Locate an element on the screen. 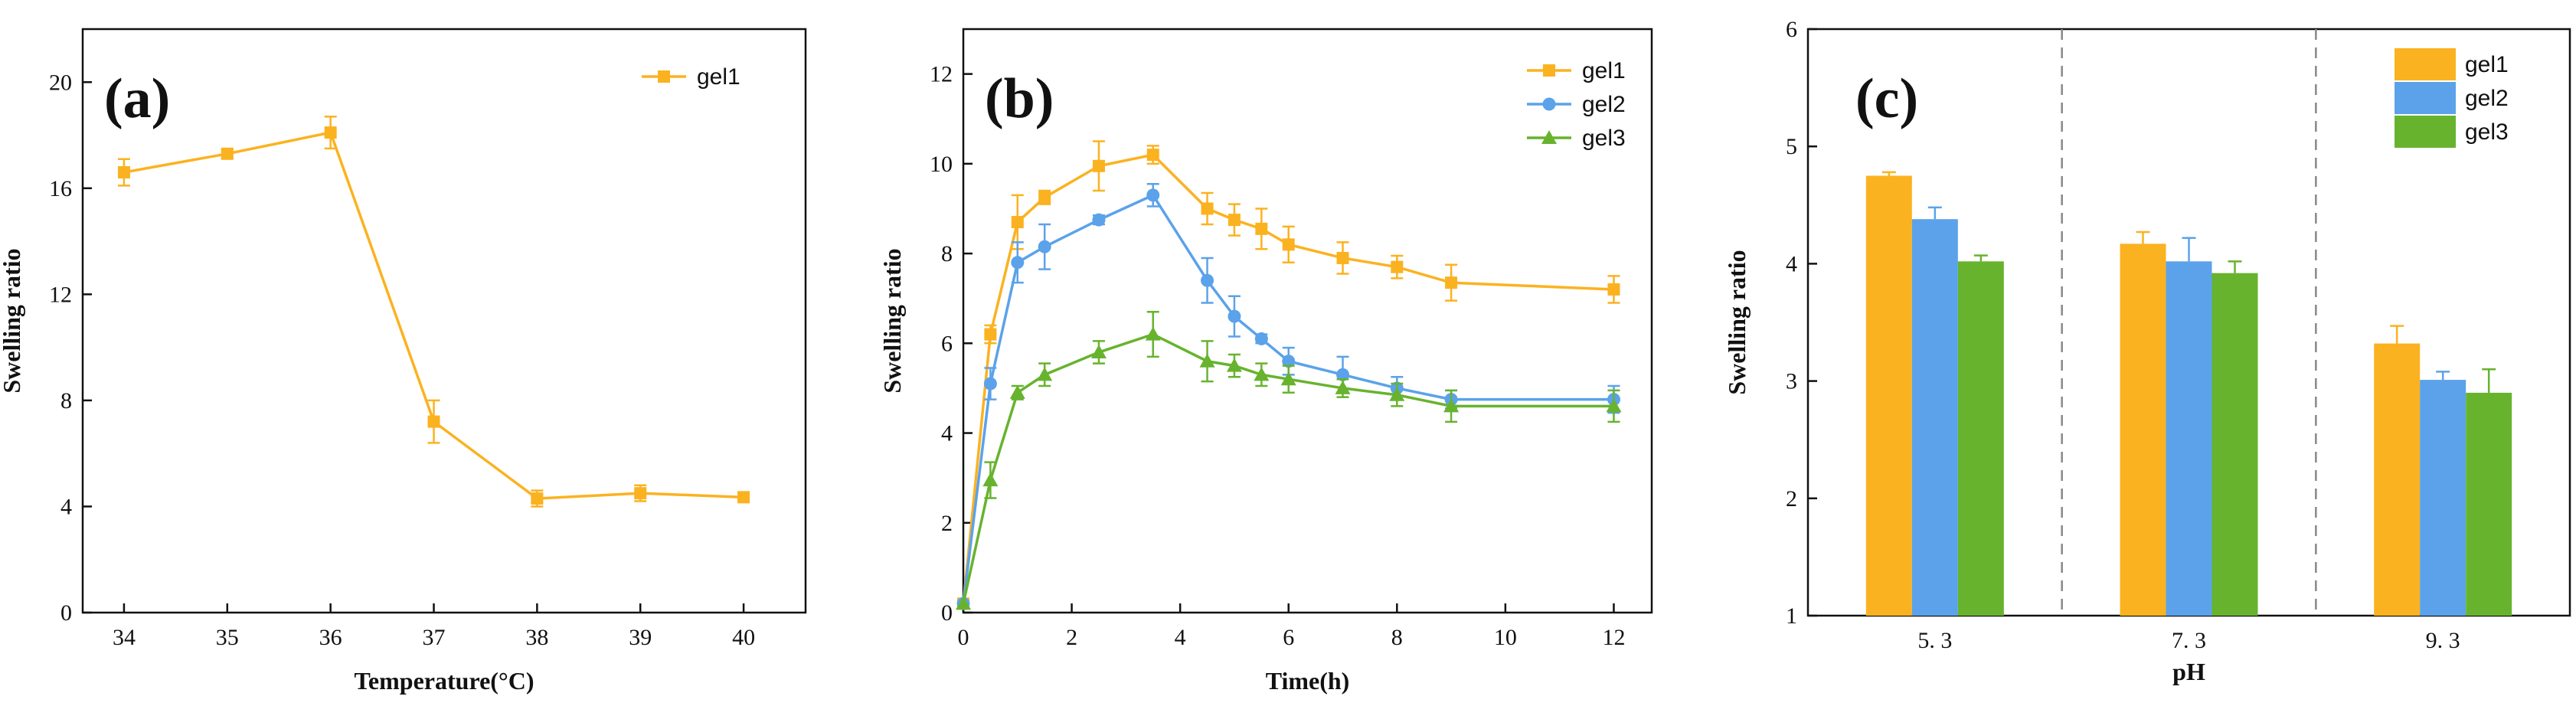  x-tick-label: 10 is located at coordinates (1505, 638).